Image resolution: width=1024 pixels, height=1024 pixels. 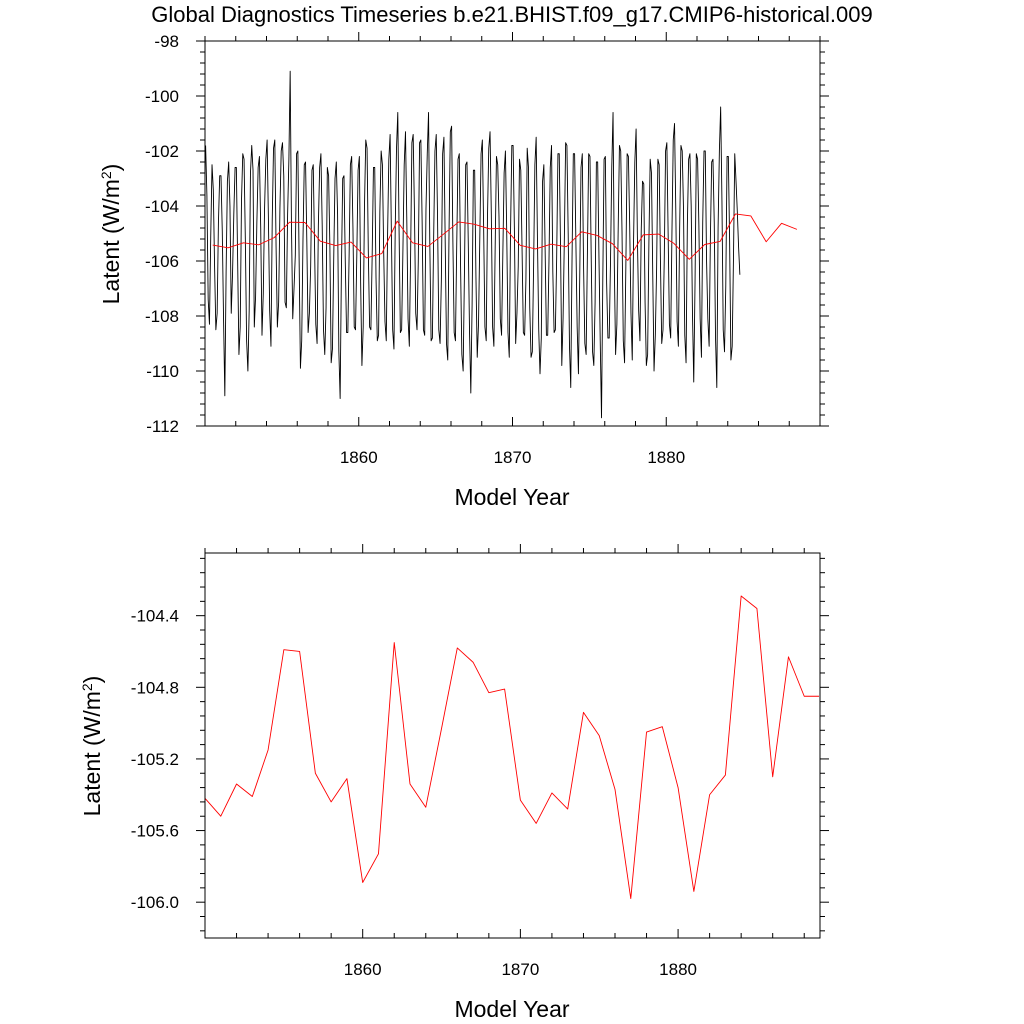 What do you see at coordinates (359, 457) in the screenshot?
I see `top-x-tick-label: 1860` at bounding box center [359, 457].